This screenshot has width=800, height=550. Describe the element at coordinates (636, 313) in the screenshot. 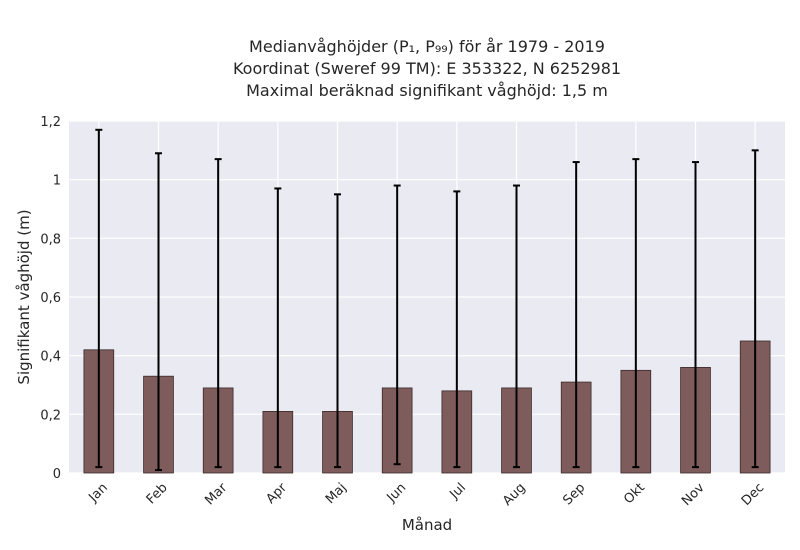

I see `error-bar-okt` at that location.